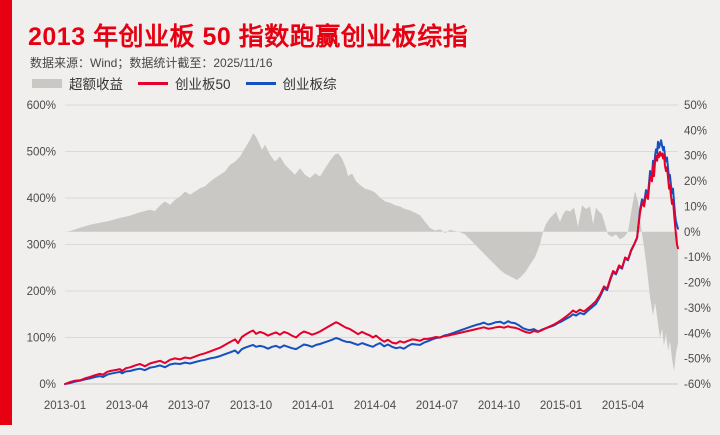 The height and width of the screenshot is (435, 720). I want to click on data-source-note: 数据来源：Wind；数据统计截至：2025/11/16, so click(151, 63).